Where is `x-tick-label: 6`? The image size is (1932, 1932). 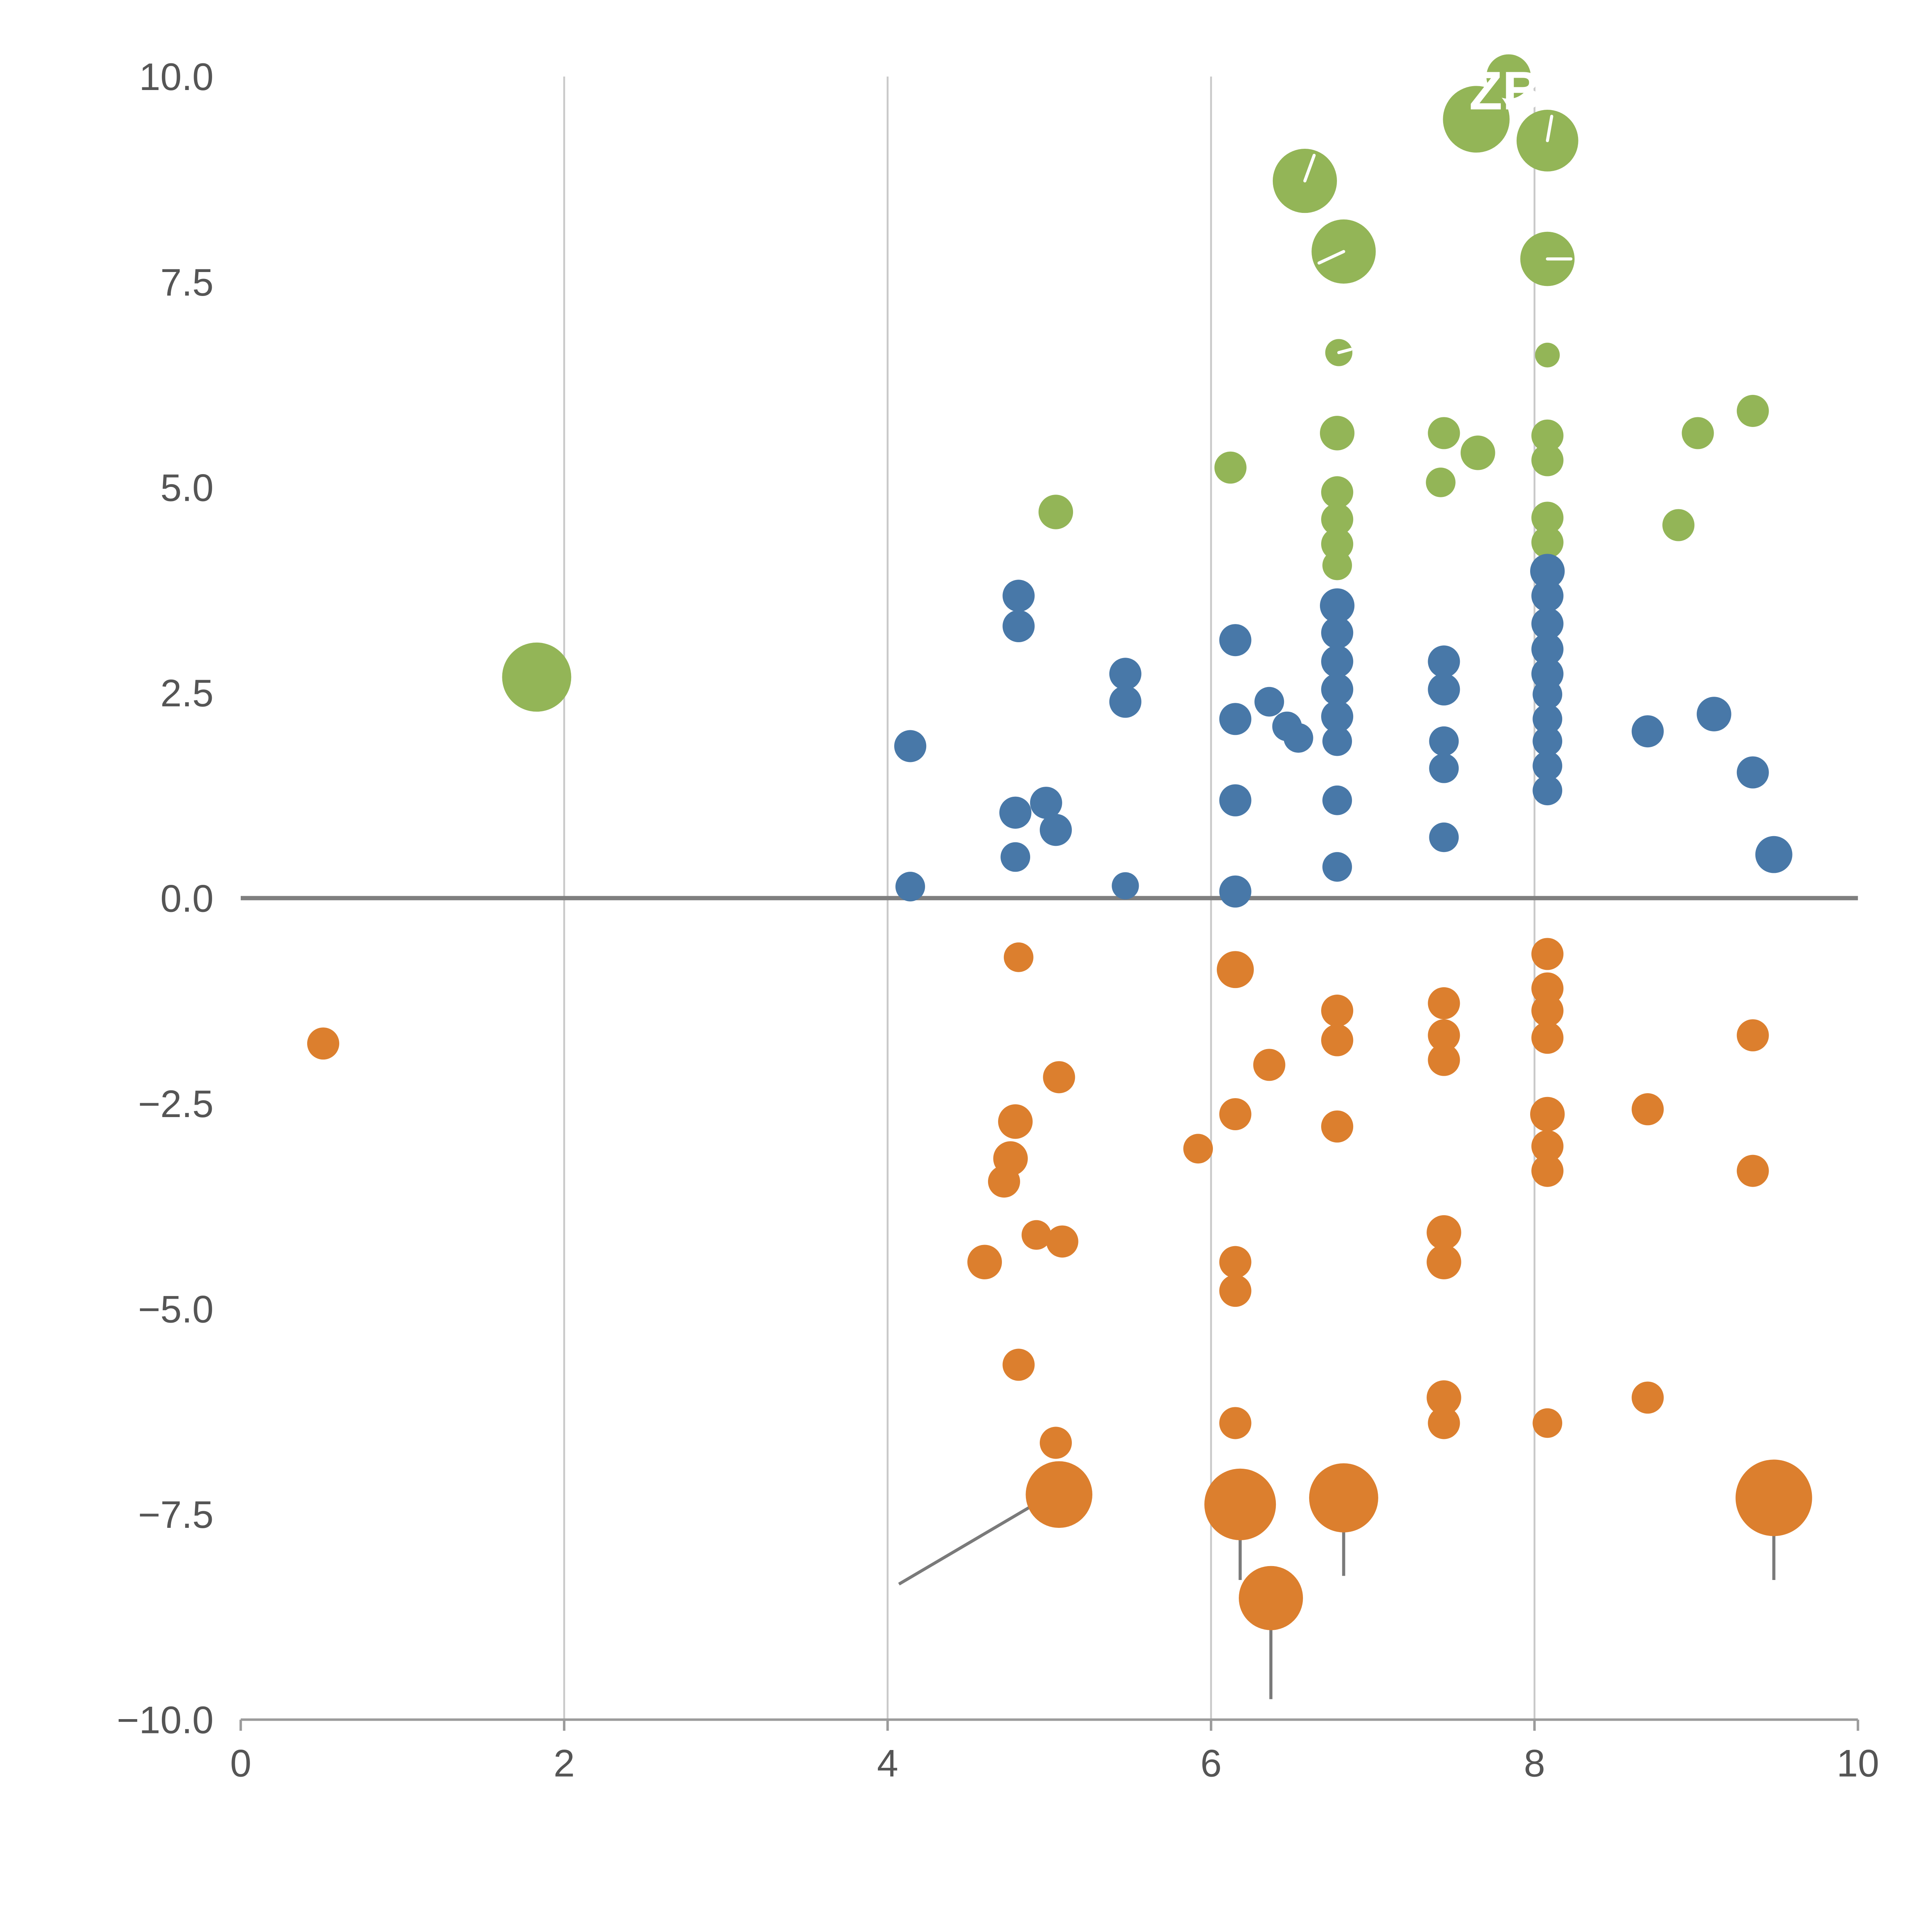 x-tick-label: 6 is located at coordinates (1212, 1763).